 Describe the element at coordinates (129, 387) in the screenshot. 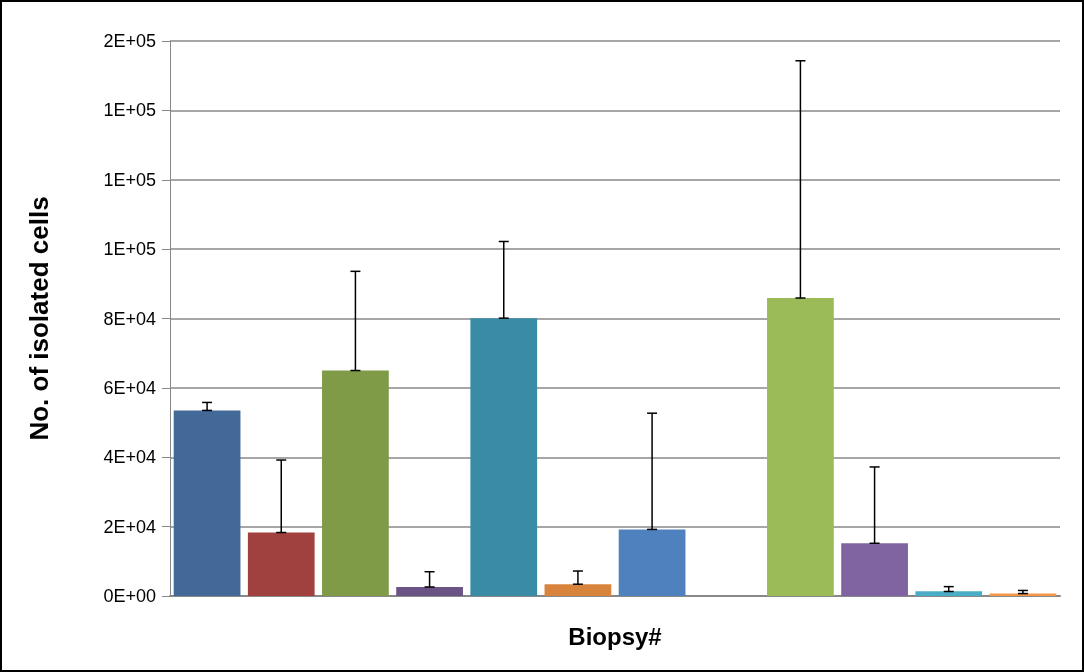

I see `y-tick-label: 6E+04` at that location.